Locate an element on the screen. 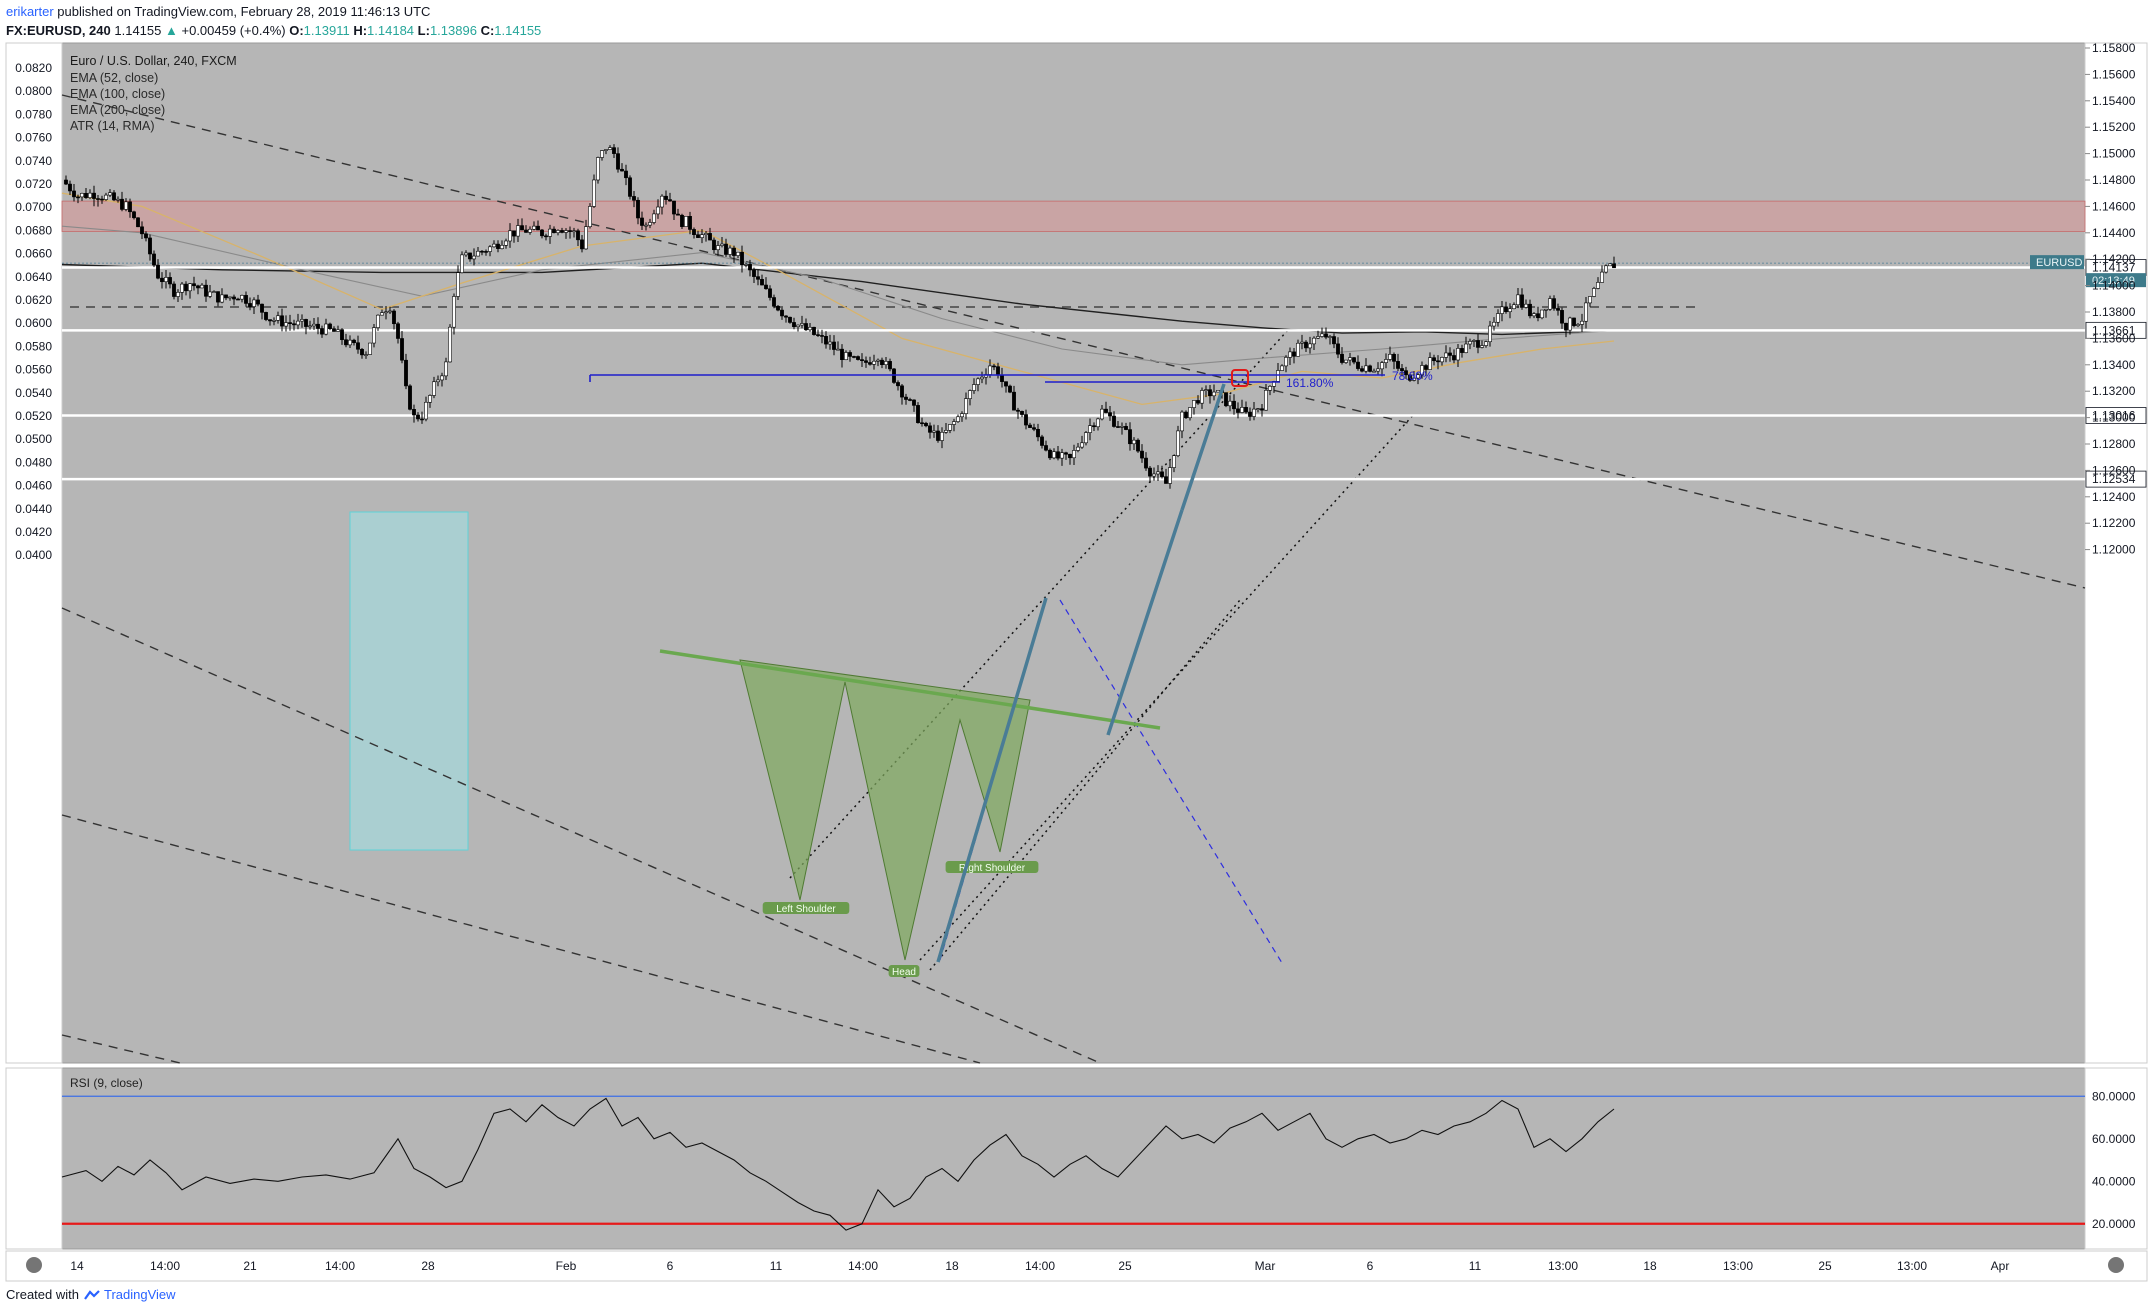 The image size is (2153, 1315). settings-left-icon is located at coordinates (34, 1265).